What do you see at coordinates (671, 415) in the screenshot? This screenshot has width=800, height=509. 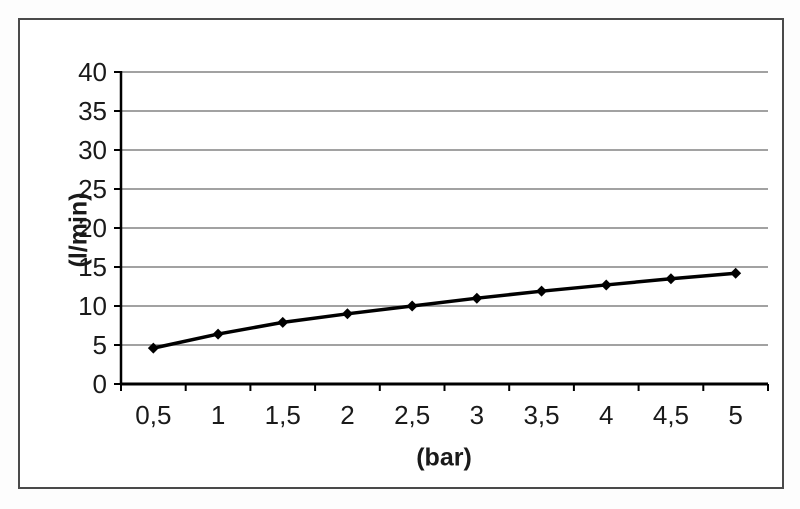 I see `x-tick-label: 4,5` at bounding box center [671, 415].